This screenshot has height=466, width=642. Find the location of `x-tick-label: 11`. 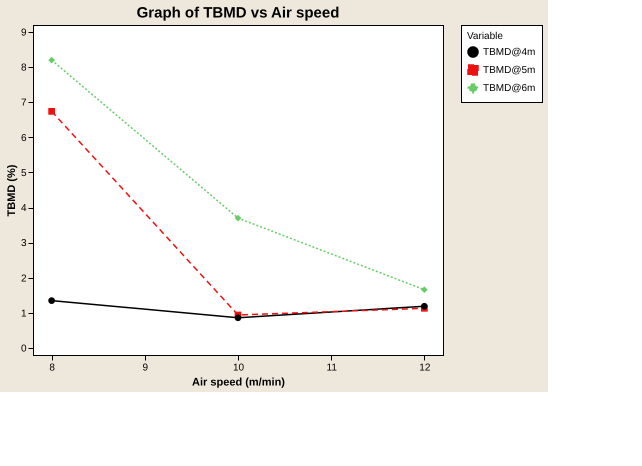

x-tick-label: 11 is located at coordinates (332, 368).